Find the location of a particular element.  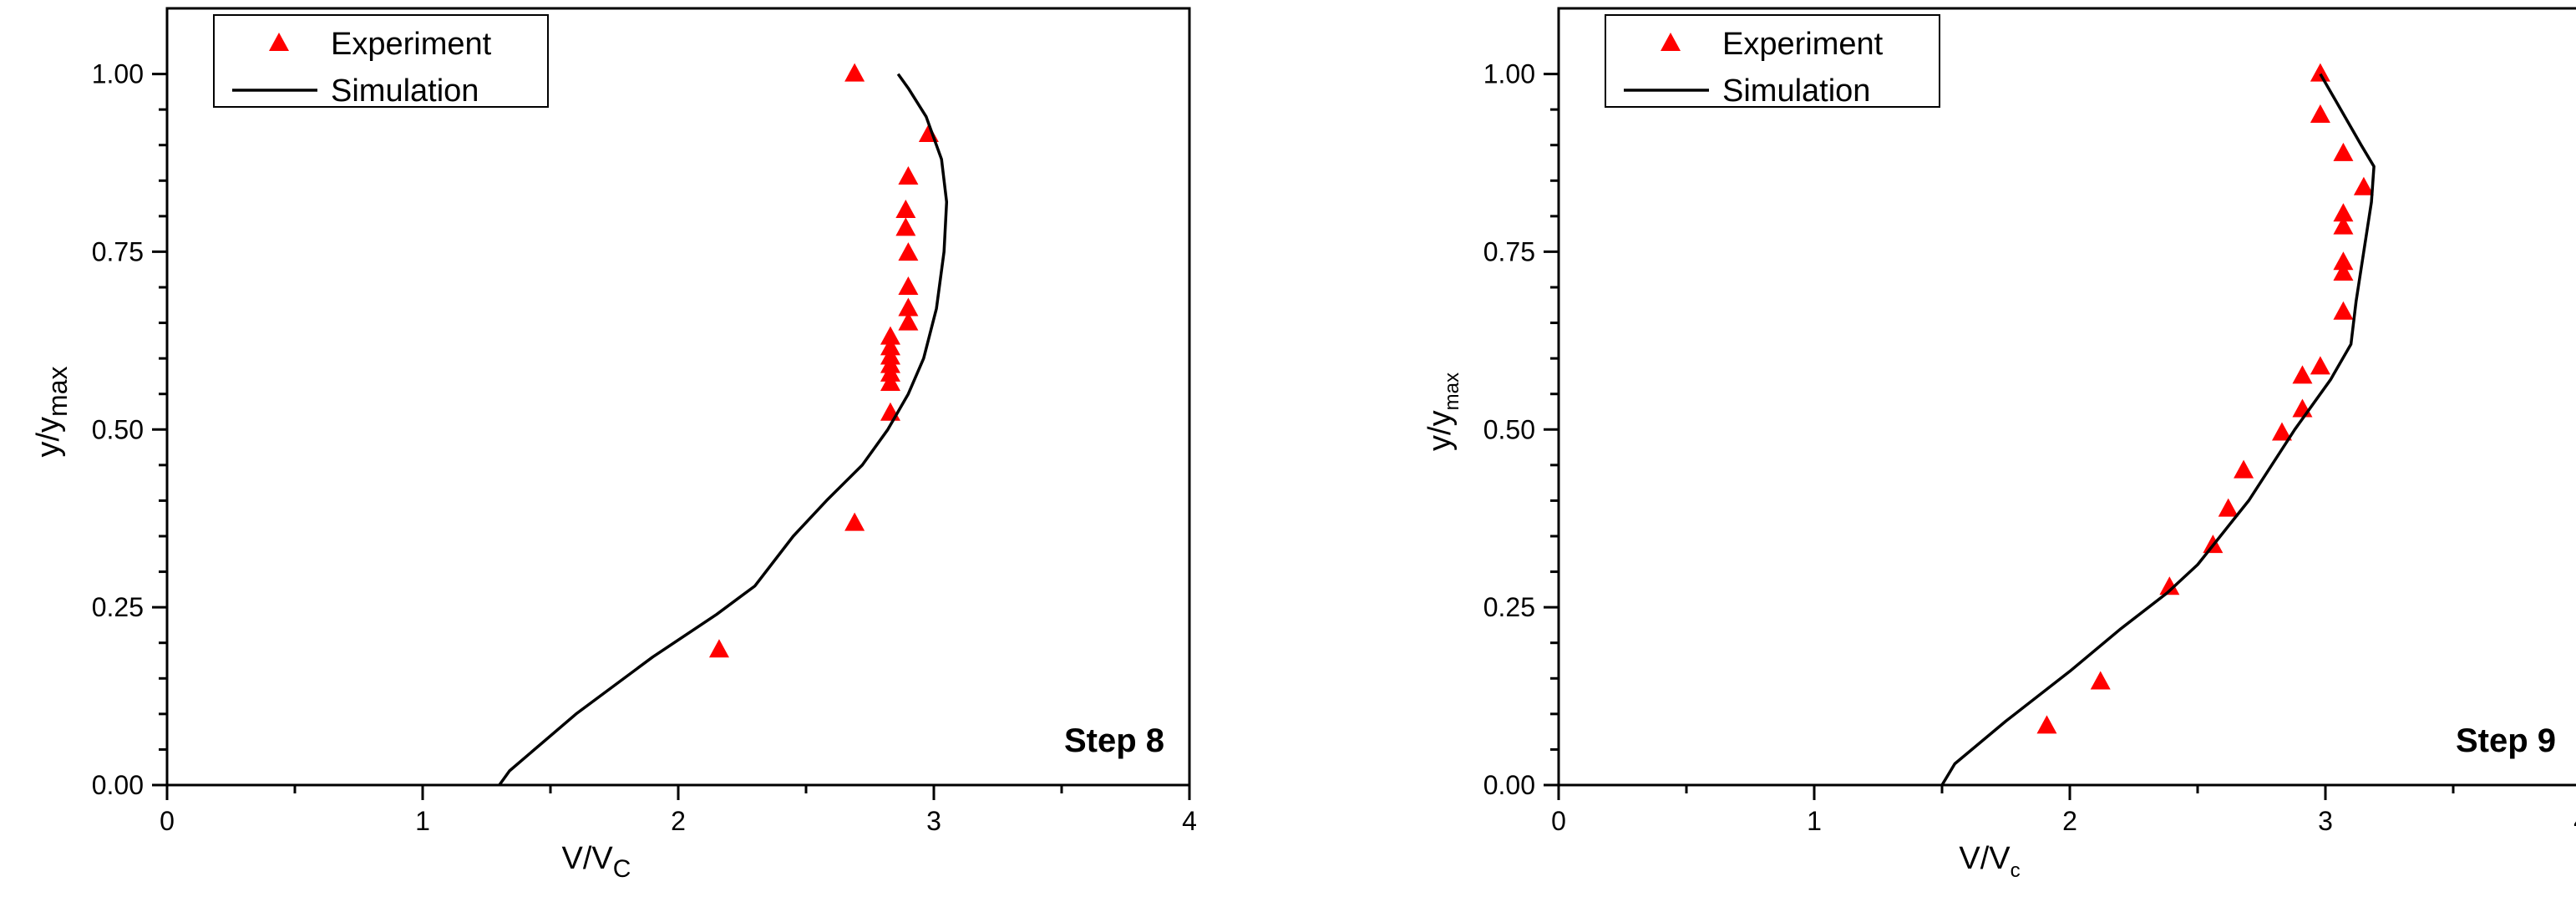

x-axis-title-subscript: C is located at coordinates (622, 869).